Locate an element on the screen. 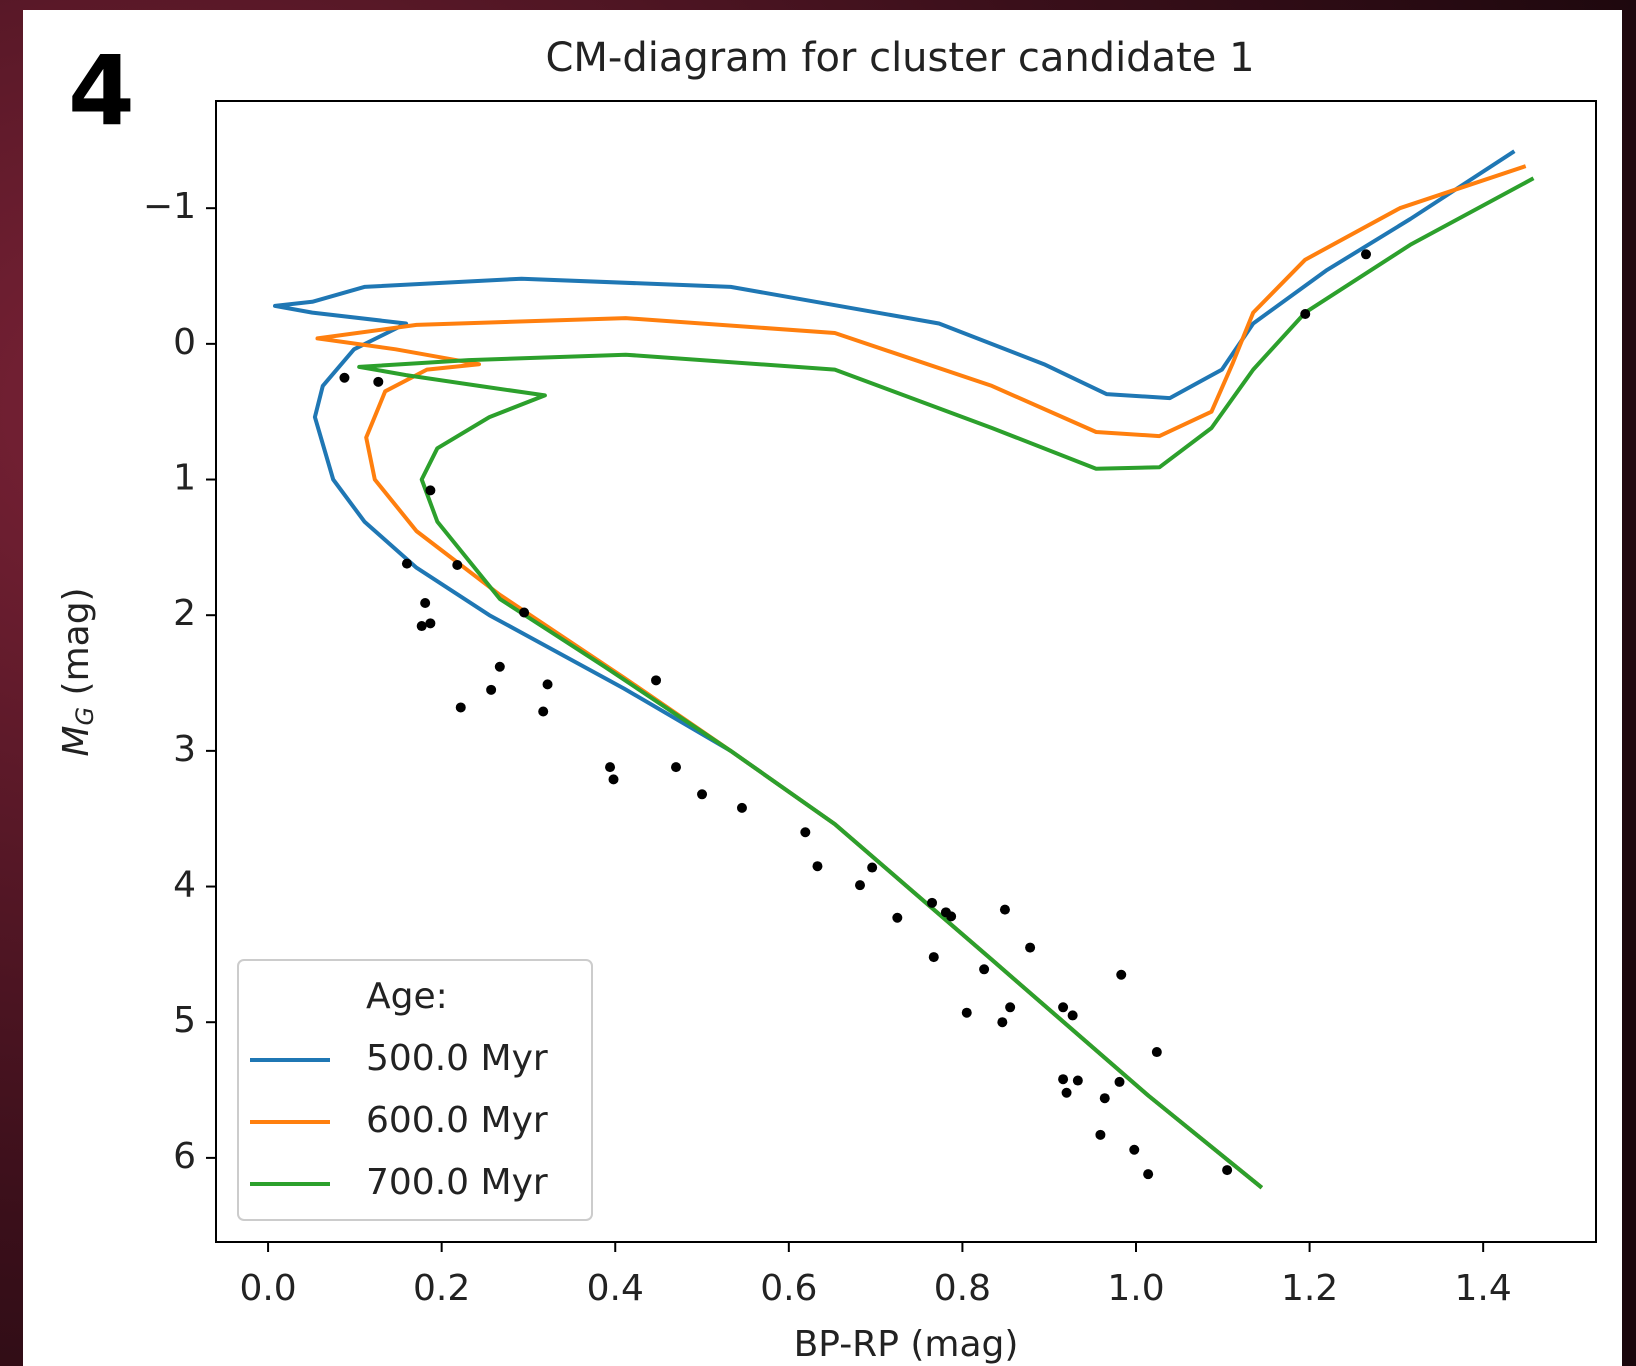 Image resolution: width=1636 pixels, height=1366 pixels. y-label-rest: (mag) is located at coordinates (76, 647).